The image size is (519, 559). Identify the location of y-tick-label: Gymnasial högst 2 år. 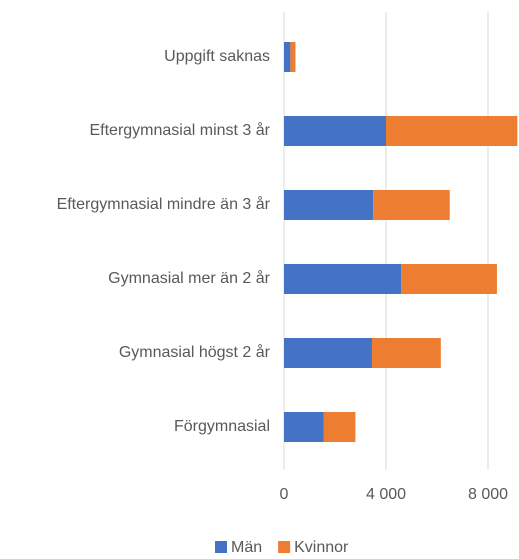
(194, 352).